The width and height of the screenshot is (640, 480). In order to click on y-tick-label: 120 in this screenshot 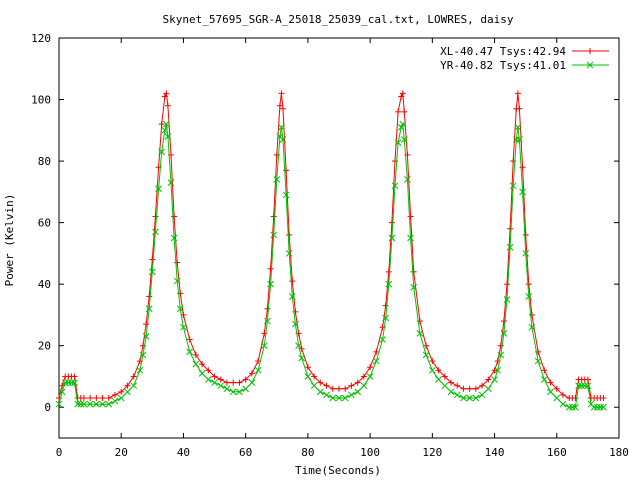, I will do `click(41, 38)`.